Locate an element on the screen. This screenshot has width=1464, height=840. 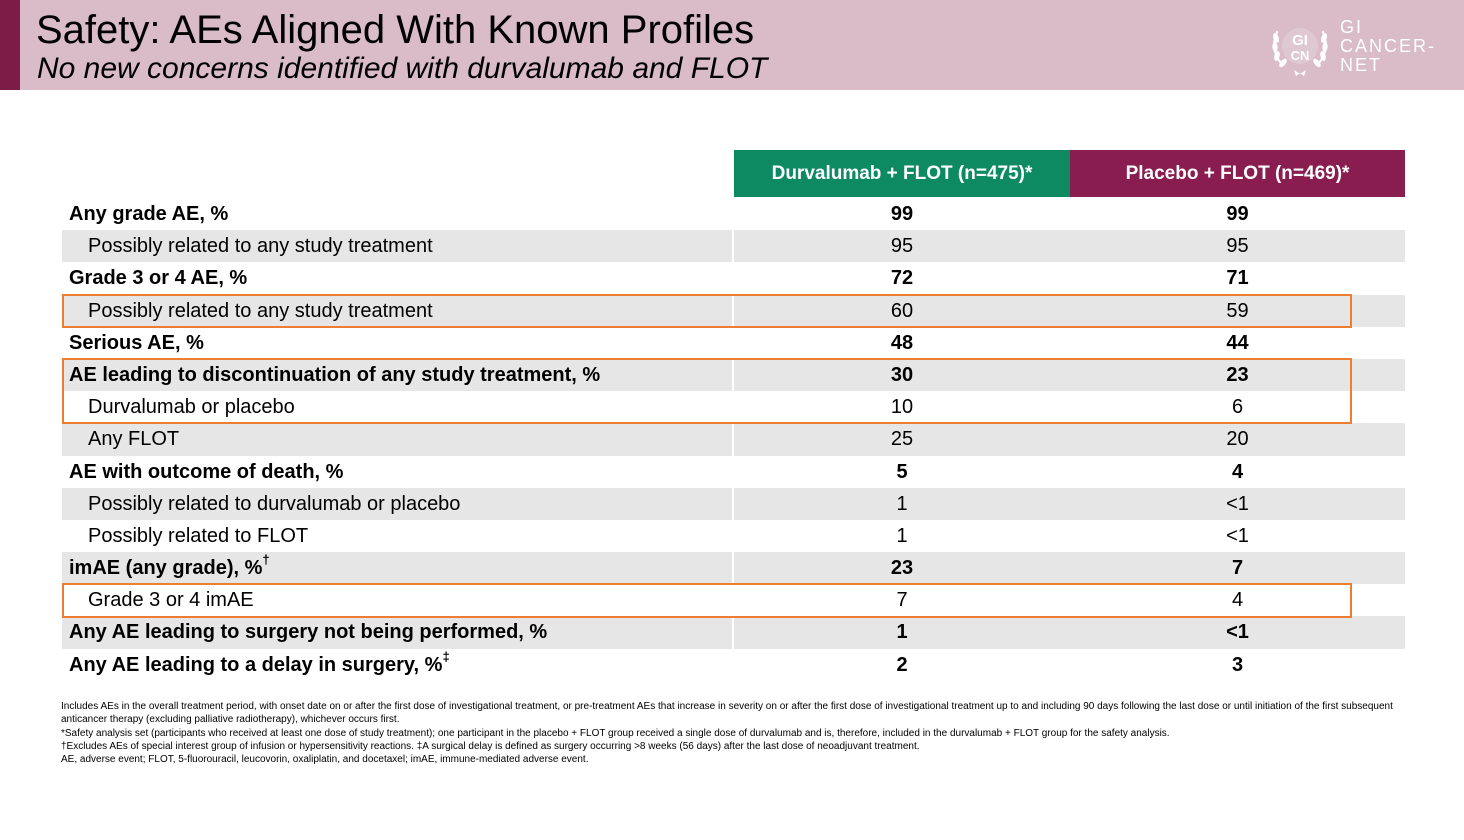
table-row: Grade 3 or 4 AE, % 72 71 is located at coordinates (733, 278).